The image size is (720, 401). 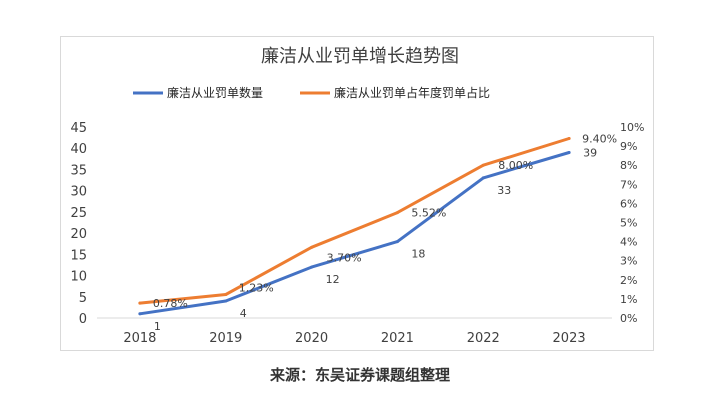 What do you see at coordinates (628, 280) in the screenshot?
I see `y-right-tick-label: 2%` at bounding box center [628, 280].